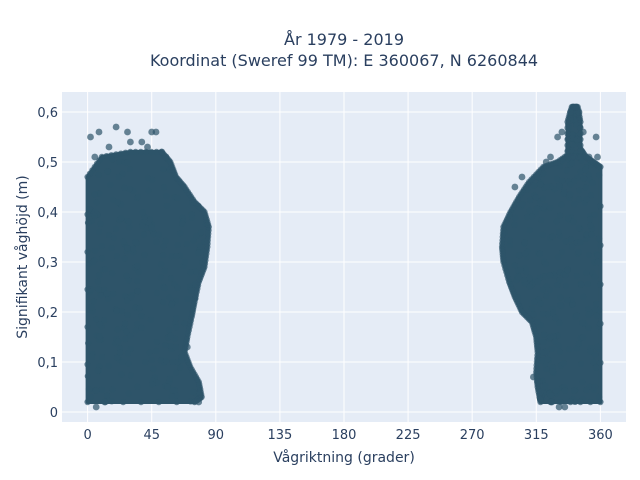  I want to click on x-tick-label: 225, so click(408, 435).